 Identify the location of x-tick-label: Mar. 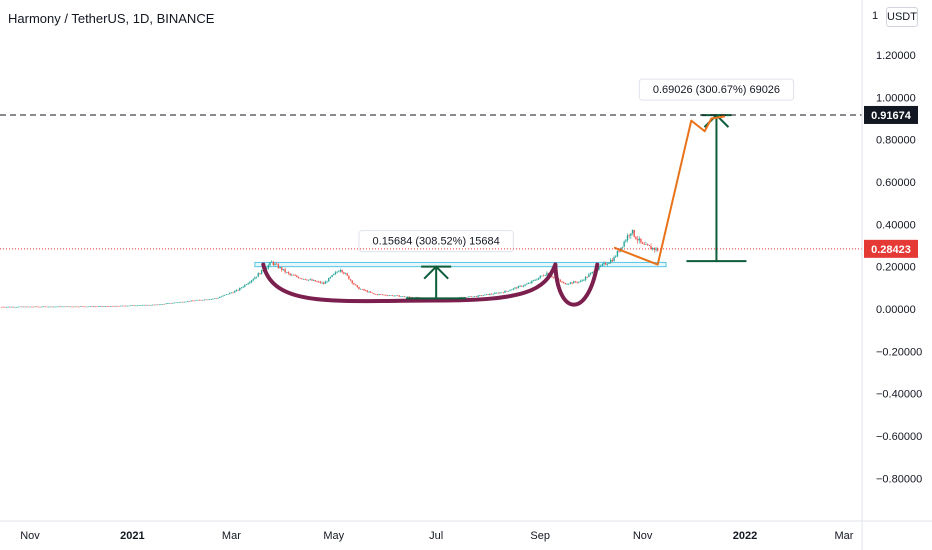
(844, 536).